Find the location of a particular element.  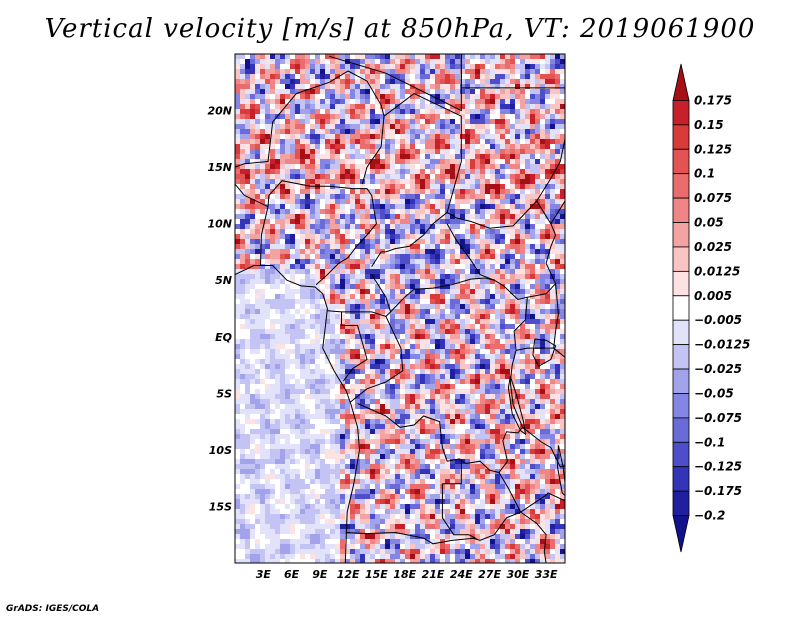

latitude-labels: 20N 15N 10N 5N EQ 5S 10S 15S is located at coordinates (219, 309).